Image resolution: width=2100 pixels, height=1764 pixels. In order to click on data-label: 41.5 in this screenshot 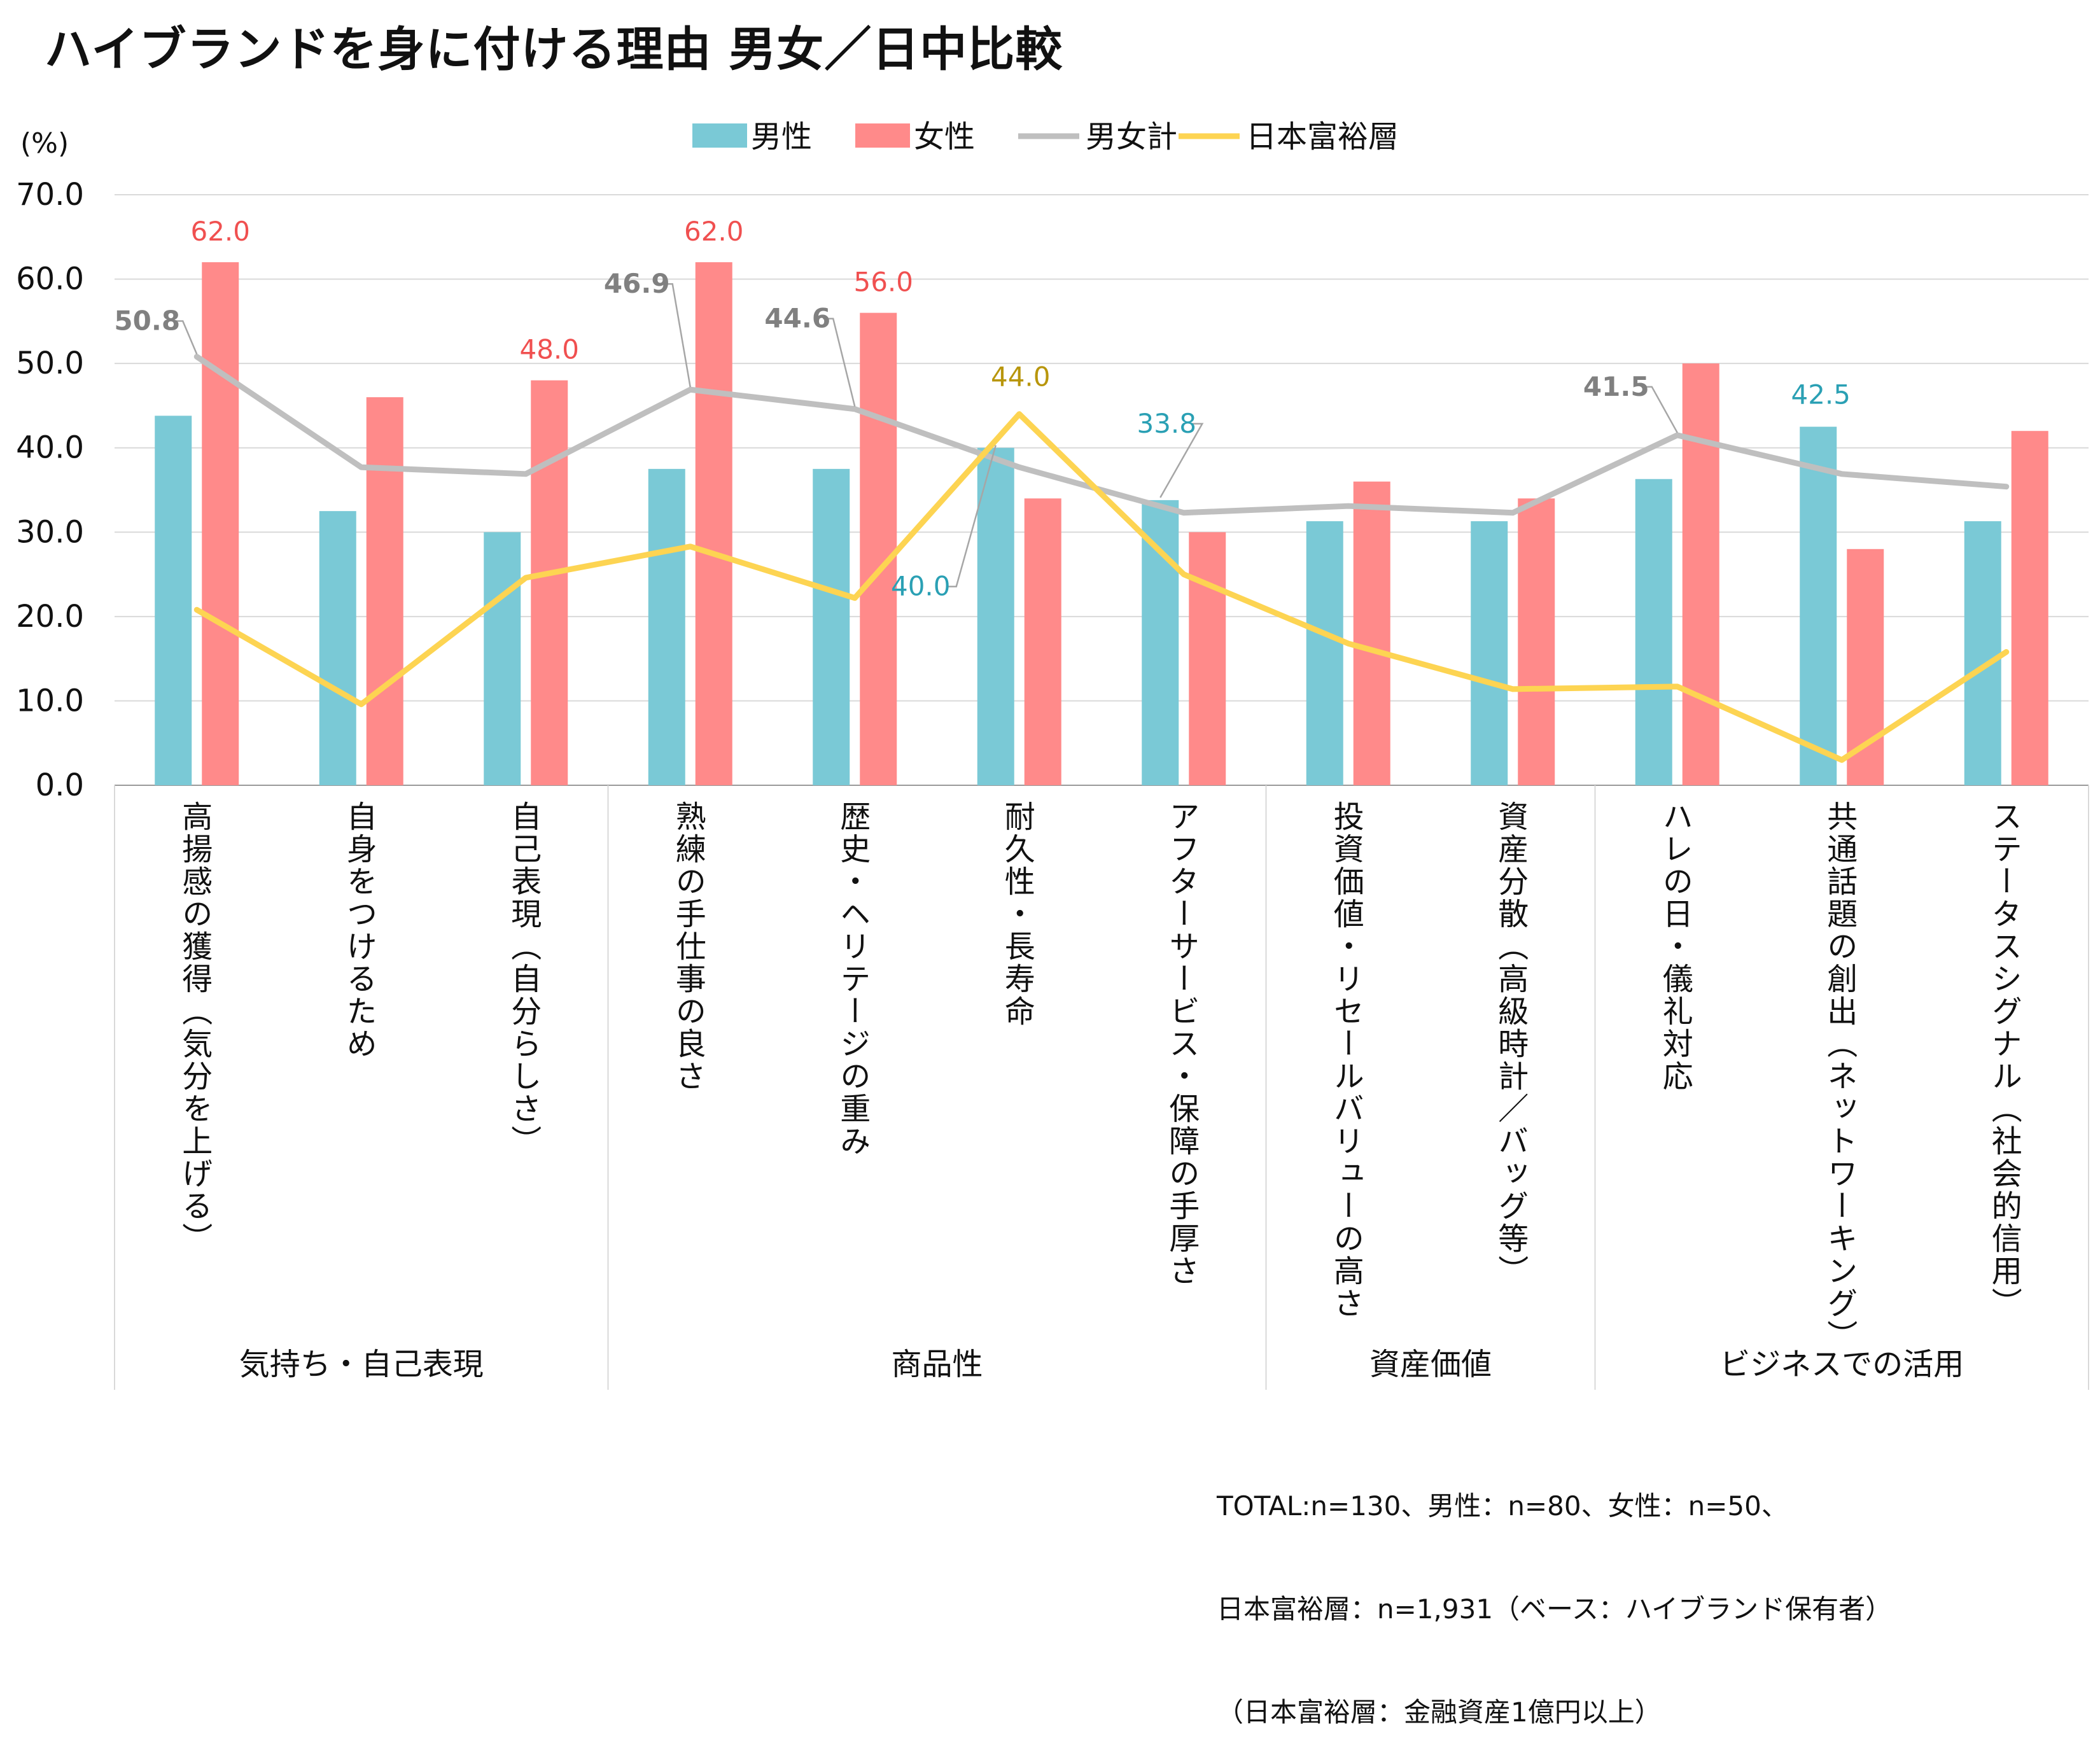, I will do `click(1616, 386)`.